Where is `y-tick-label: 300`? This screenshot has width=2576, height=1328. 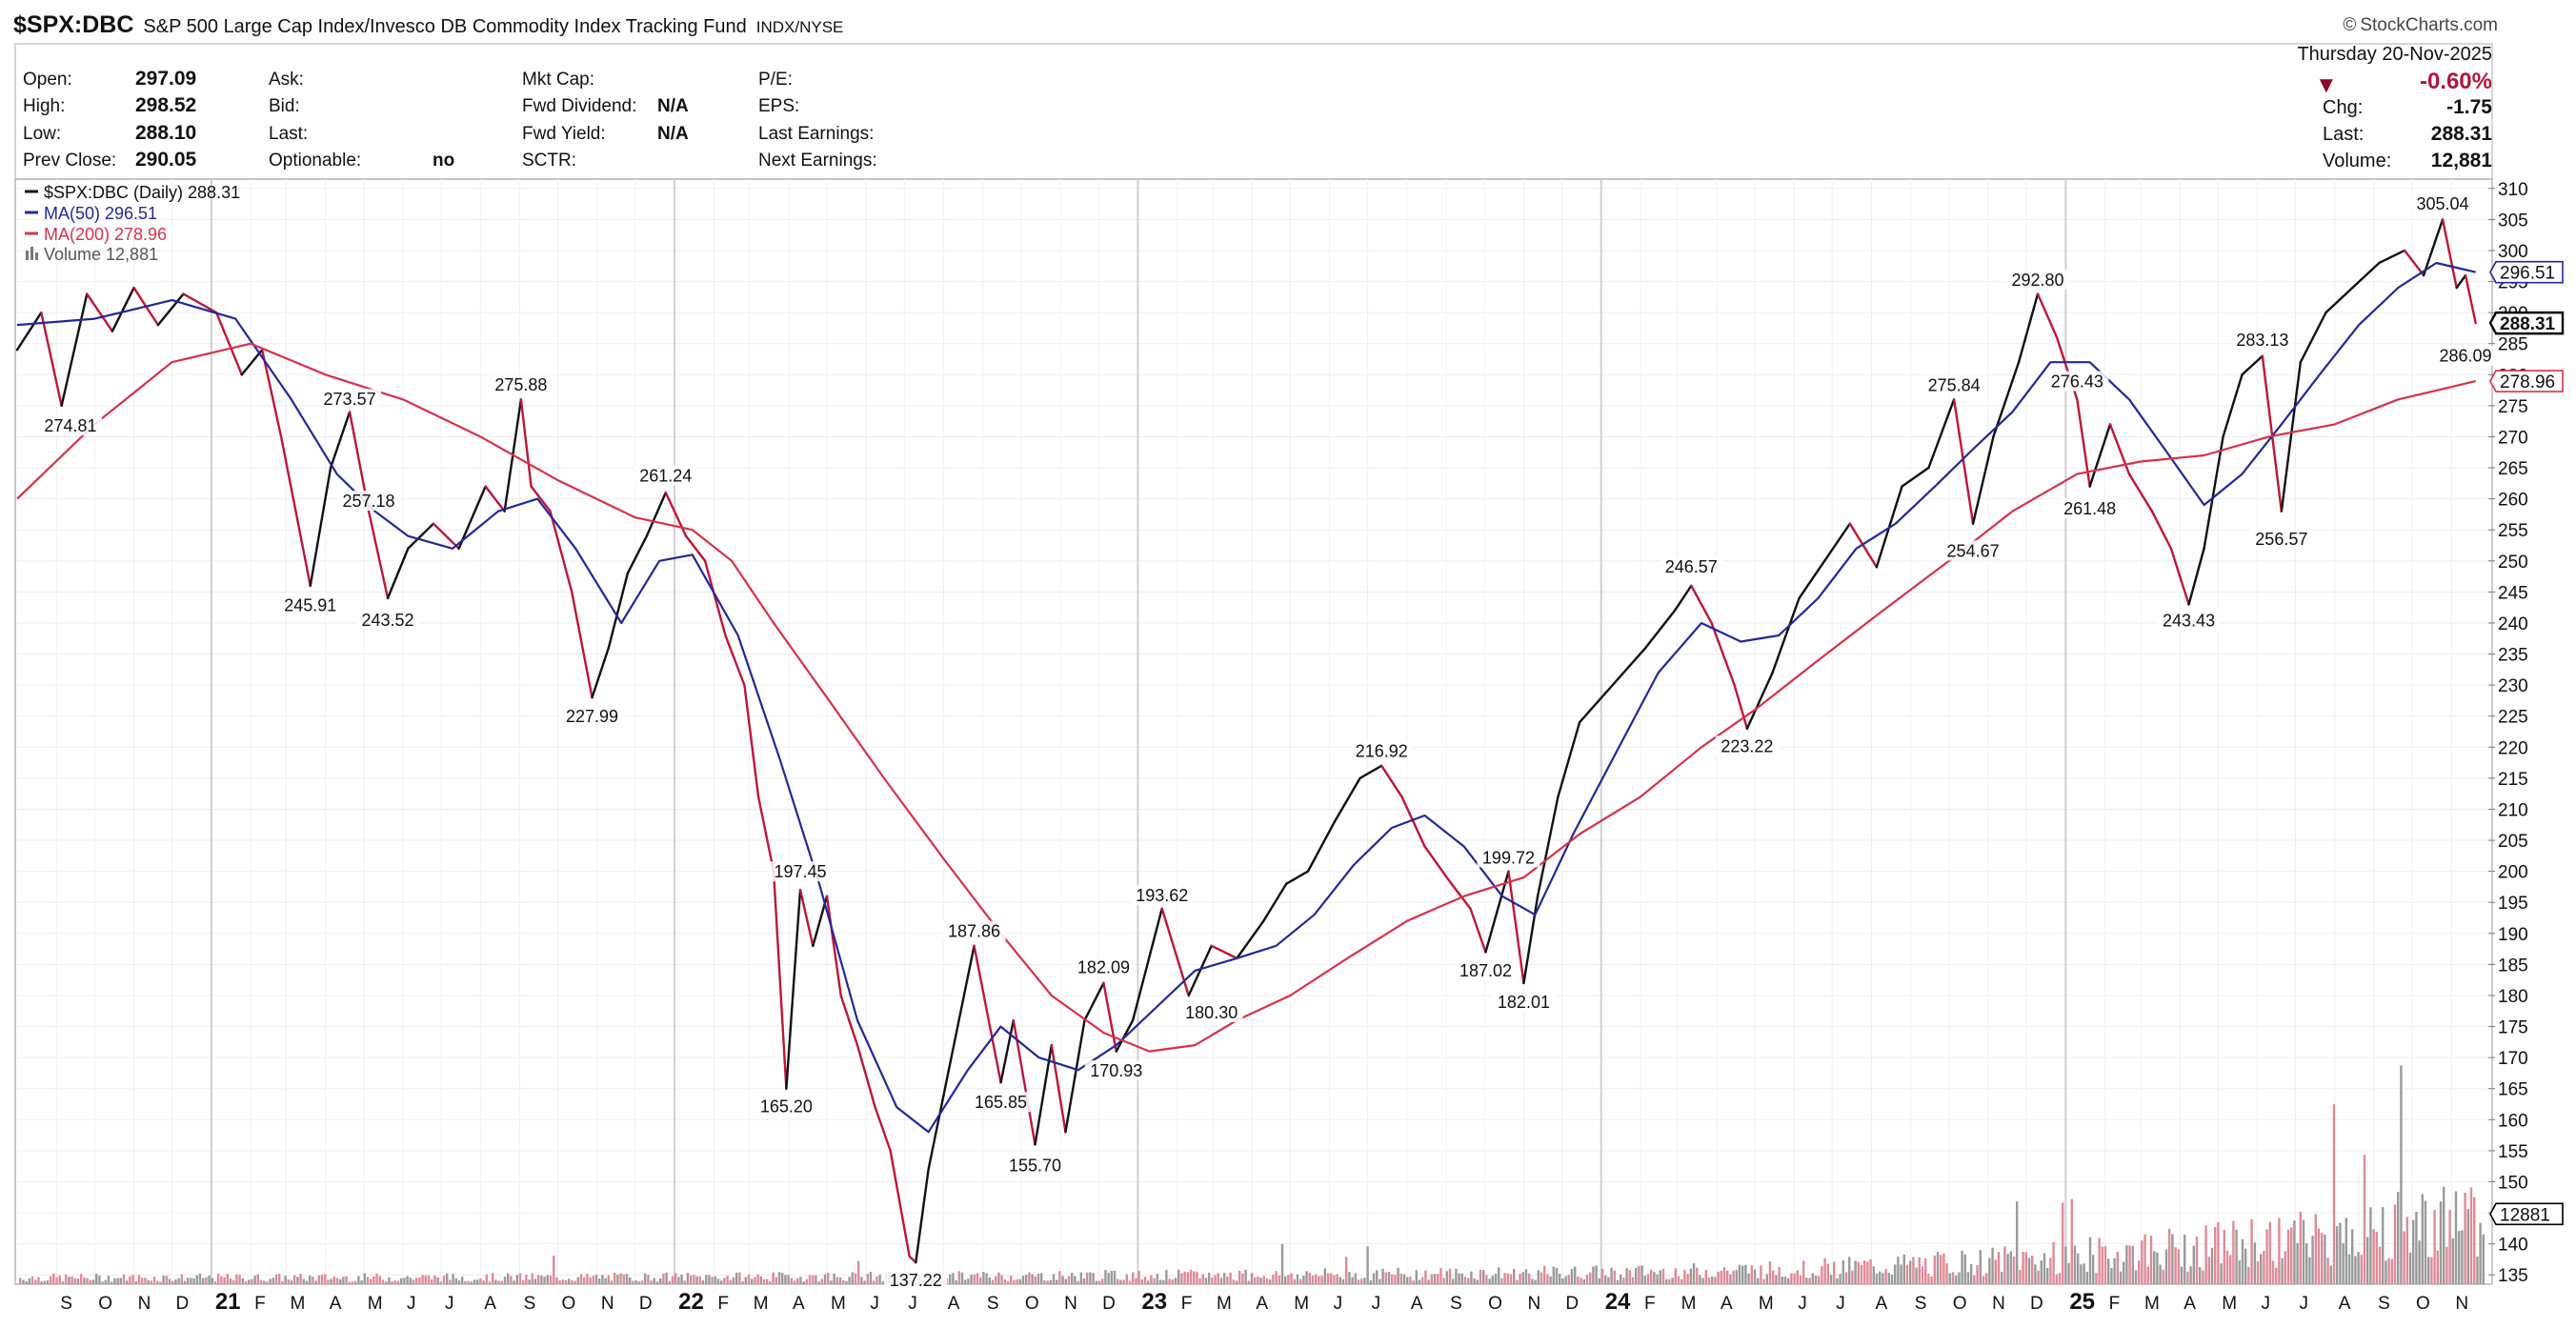
y-tick-label: 300 is located at coordinates (2513, 252).